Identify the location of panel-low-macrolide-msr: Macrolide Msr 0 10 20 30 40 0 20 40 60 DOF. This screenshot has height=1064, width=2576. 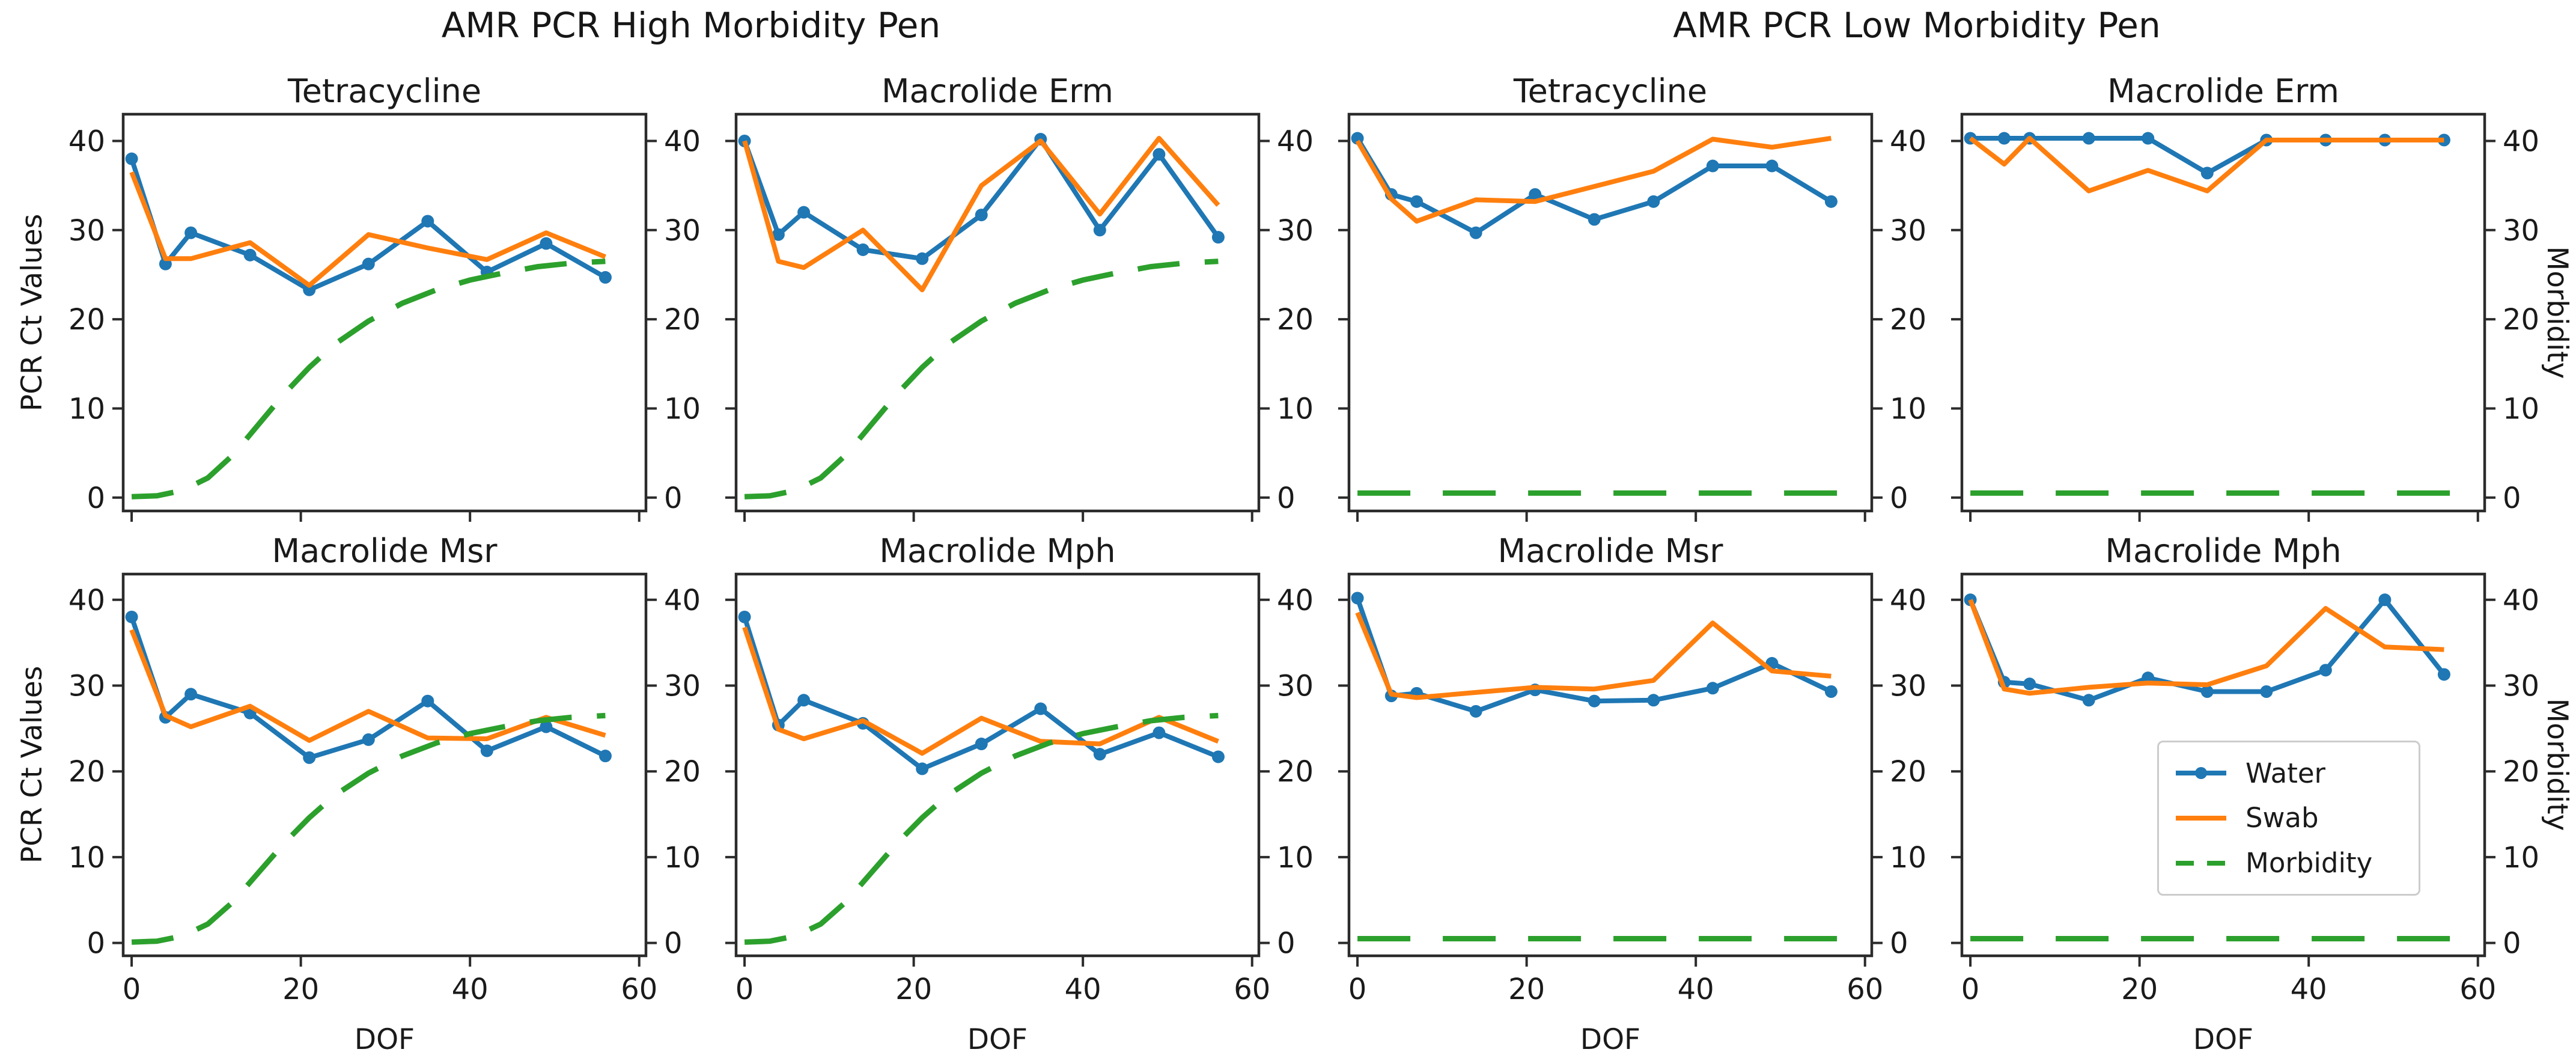
(1632, 794).